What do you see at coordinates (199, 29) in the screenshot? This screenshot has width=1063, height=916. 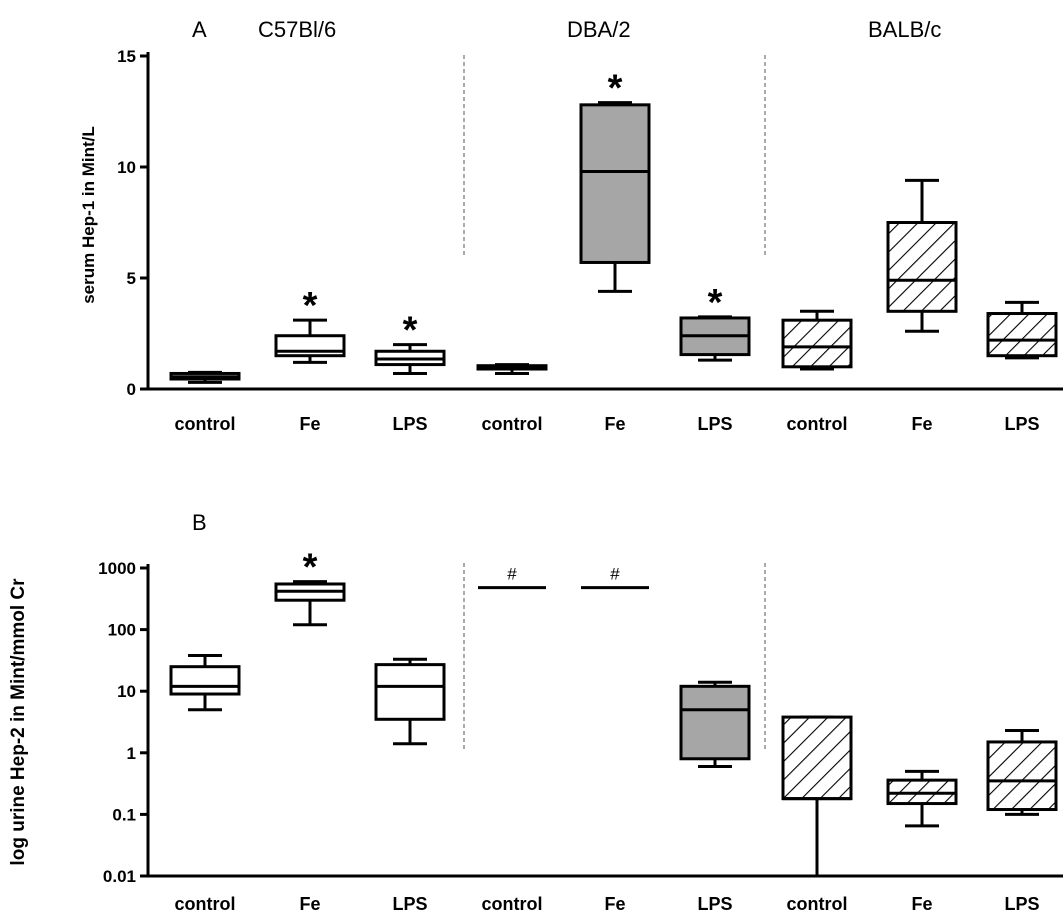 I see `panel-a-label: A` at bounding box center [199, 29].